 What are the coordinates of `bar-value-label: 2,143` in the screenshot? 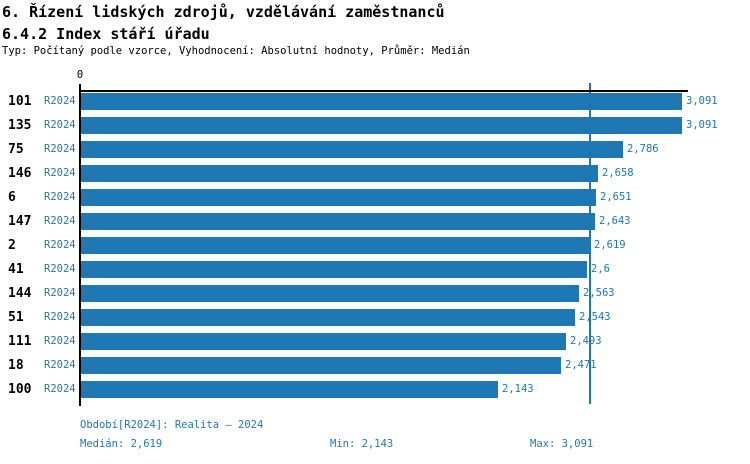 It's located at (518, 389).